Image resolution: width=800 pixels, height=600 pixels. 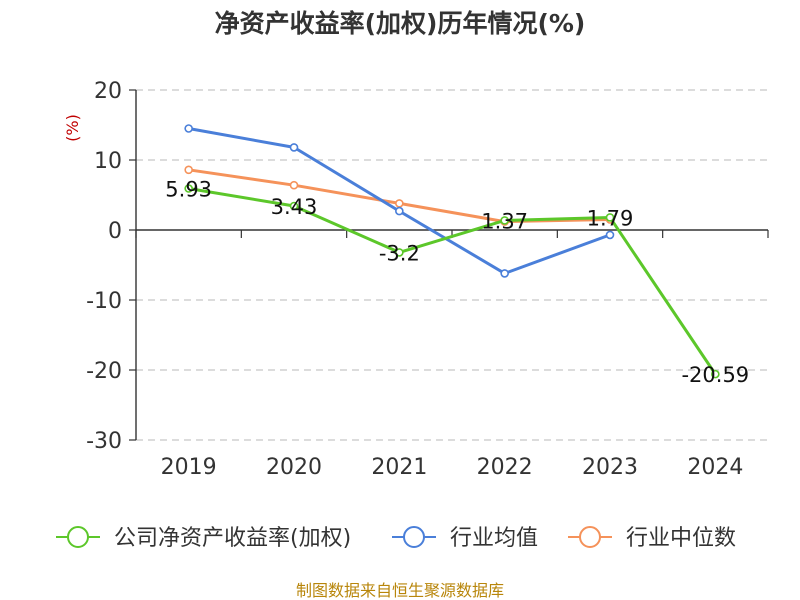 I want to click on data-label: -20.59, so click(x=715, y=375).